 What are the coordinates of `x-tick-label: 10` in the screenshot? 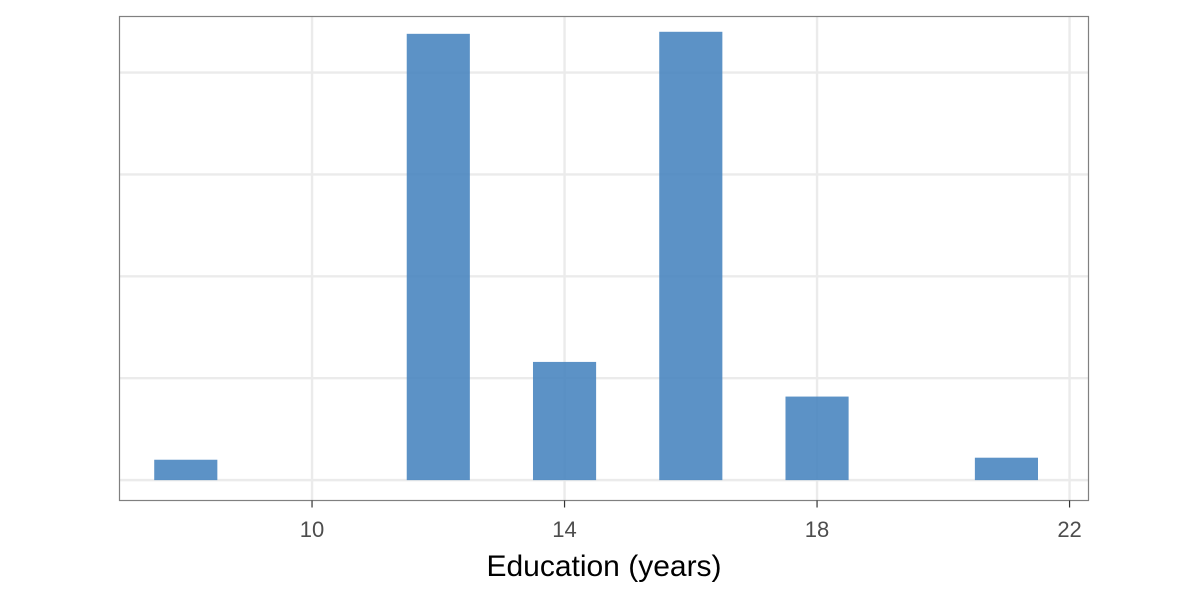 It's located at (312, 529).